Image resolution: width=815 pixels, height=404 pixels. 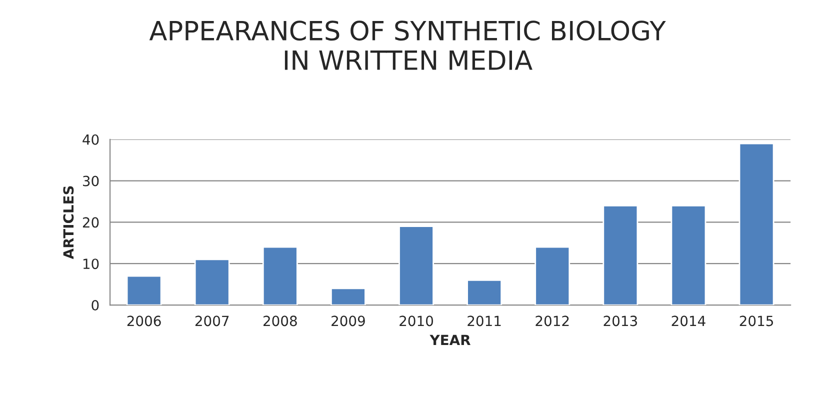 What do you see at coordinates (552, 321) in the screenshot?
I see `x-tick-label: 2012` at bounding box center [552, 321].